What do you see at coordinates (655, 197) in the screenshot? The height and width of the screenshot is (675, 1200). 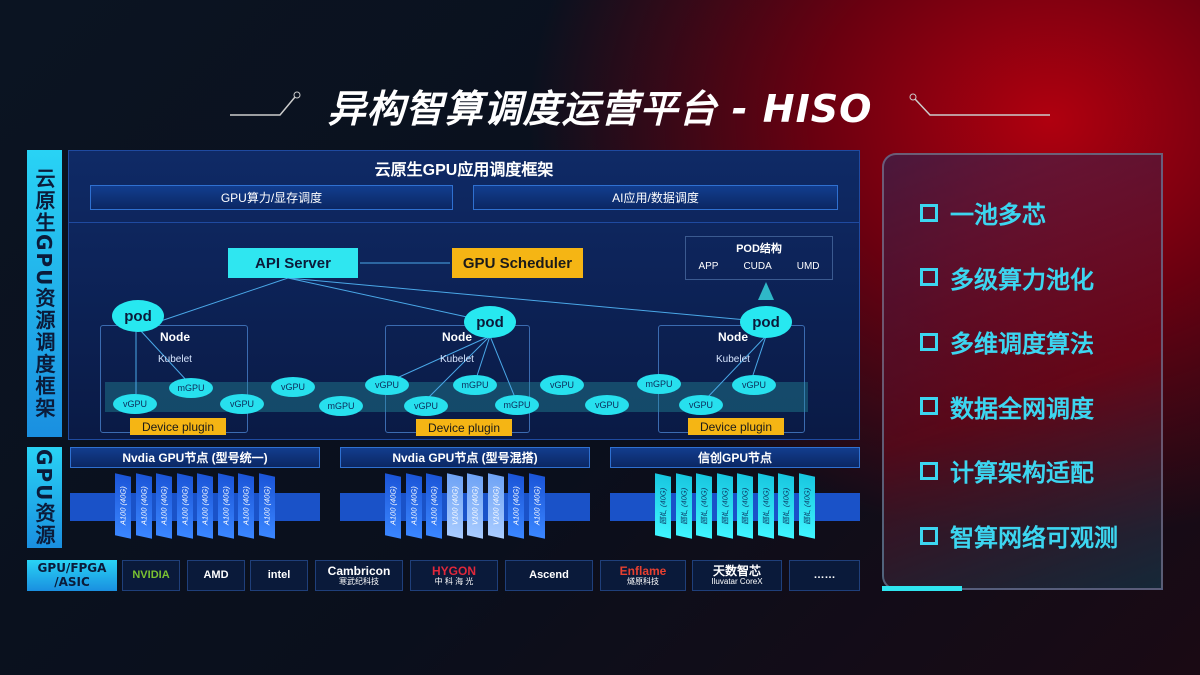 I see `ai-data-scheduling: AI应用/数据调度` at bounding box center [655, 197].